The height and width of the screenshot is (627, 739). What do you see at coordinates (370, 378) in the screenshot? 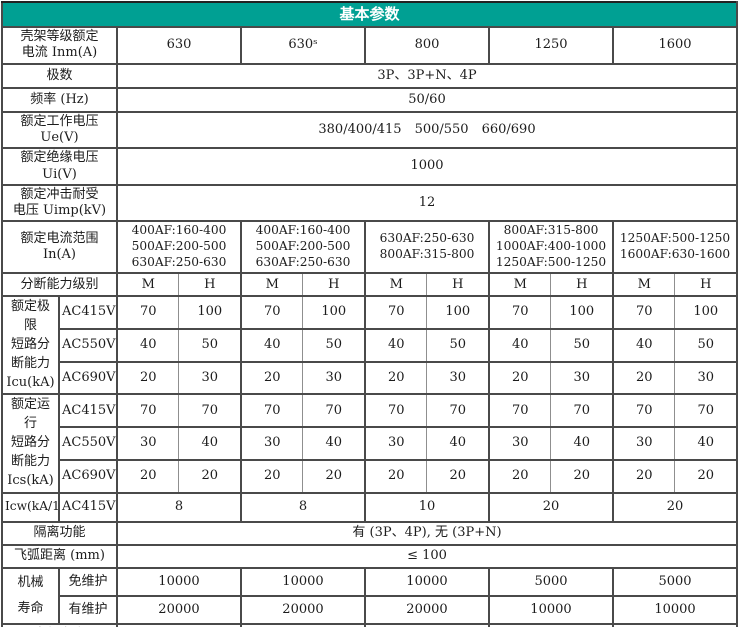
I see `table-row: AC690V 20 30 20 30 20 30 20 30 20 30` at bounding box center [370, 378].